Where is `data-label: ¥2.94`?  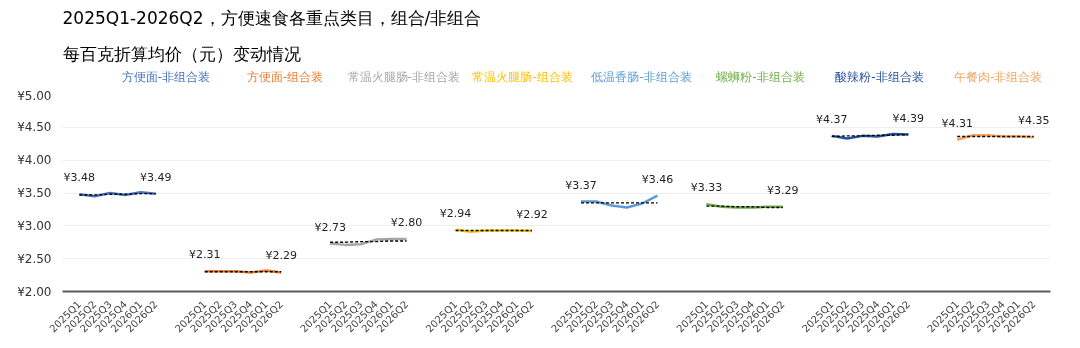
data-label: ¥2.94 is located at coordinates (455, 213).